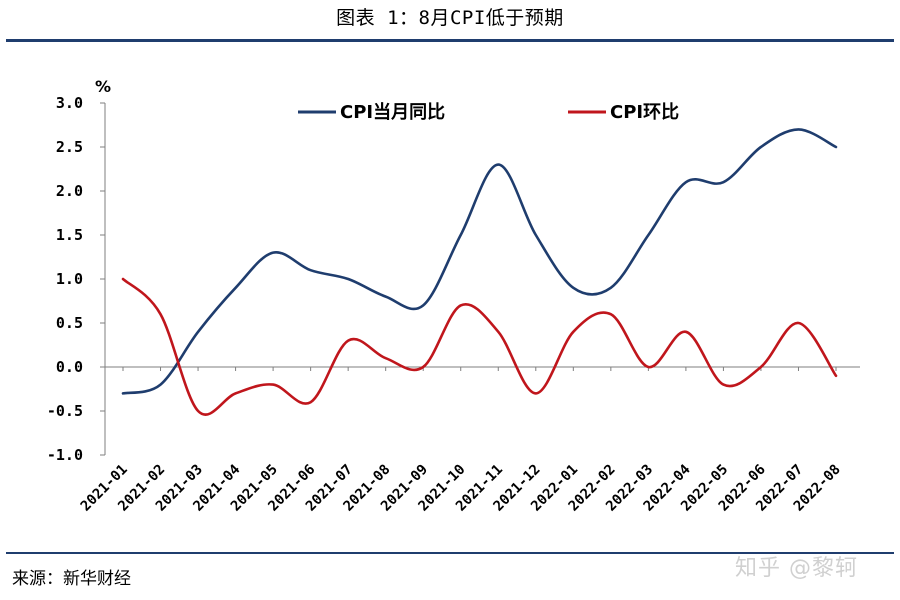 Image resolution: width=900 pixels, height=600 pixels. What do you see at coordinates (69, 147) in the screenshot?
I see `y-tick-label: 2.5` at bounding box center [69, 147].